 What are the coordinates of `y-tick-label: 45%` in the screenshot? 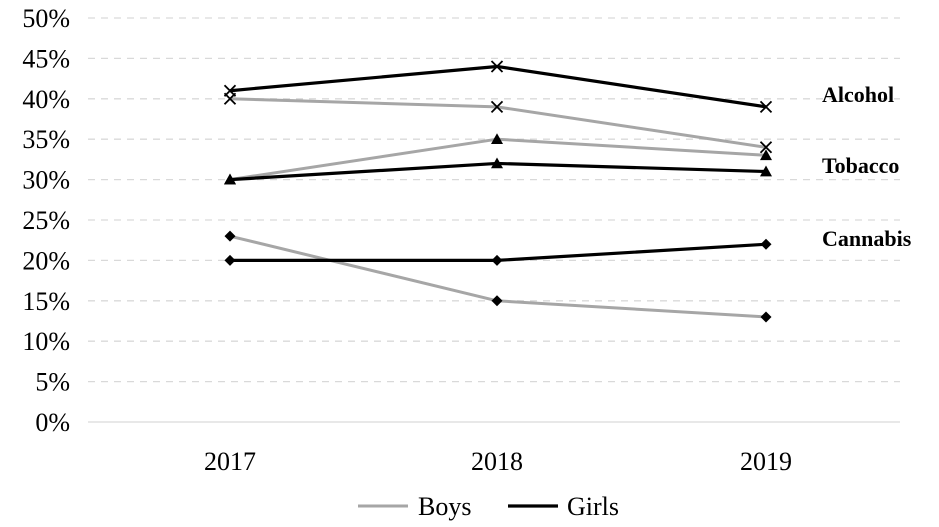 It's located at (46, 58).